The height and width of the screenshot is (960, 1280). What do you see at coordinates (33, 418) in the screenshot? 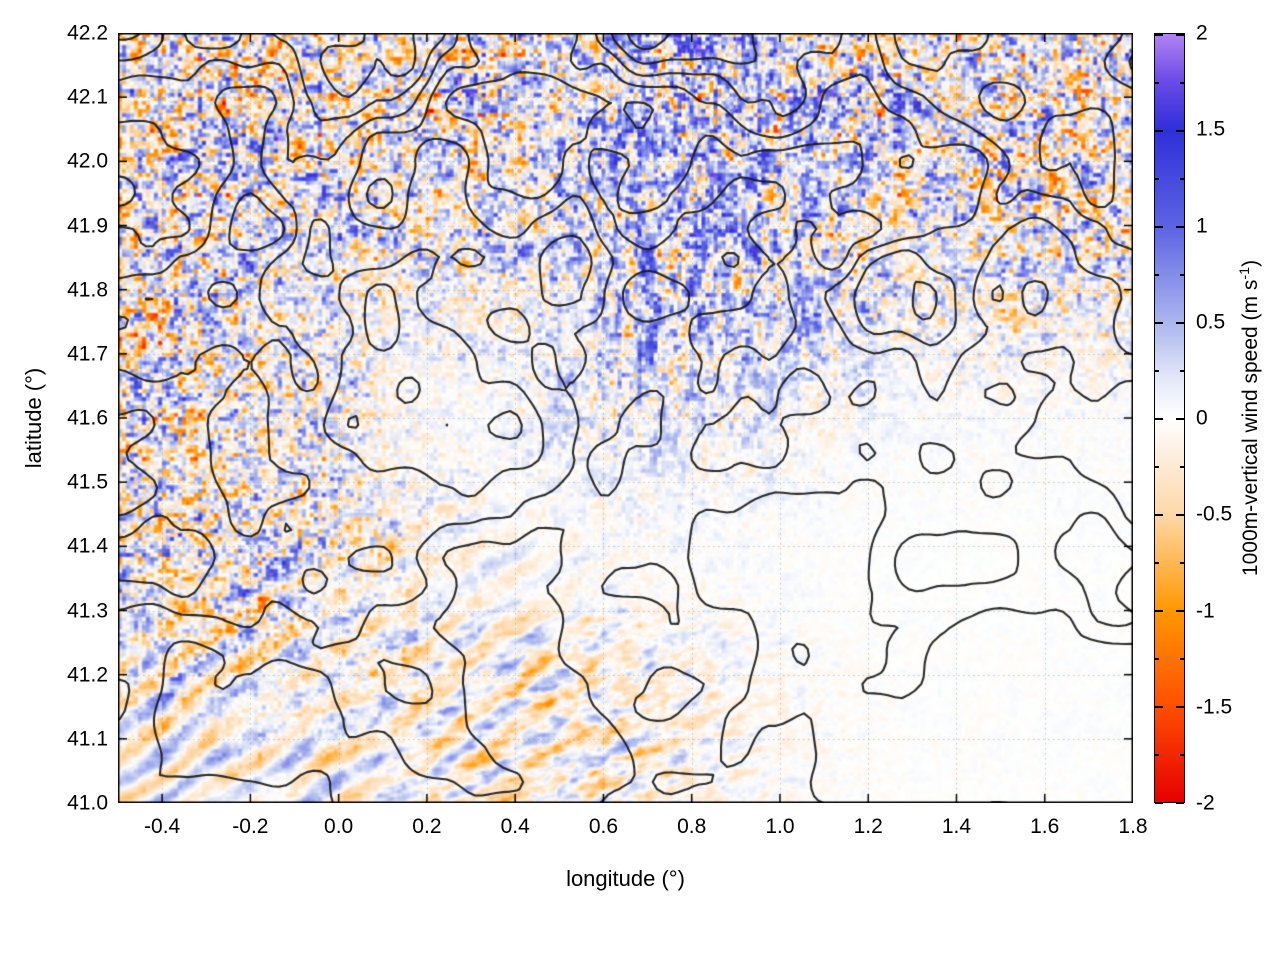
I see `y-axis-label: latitude (°)` at bounding box center [33, 418].